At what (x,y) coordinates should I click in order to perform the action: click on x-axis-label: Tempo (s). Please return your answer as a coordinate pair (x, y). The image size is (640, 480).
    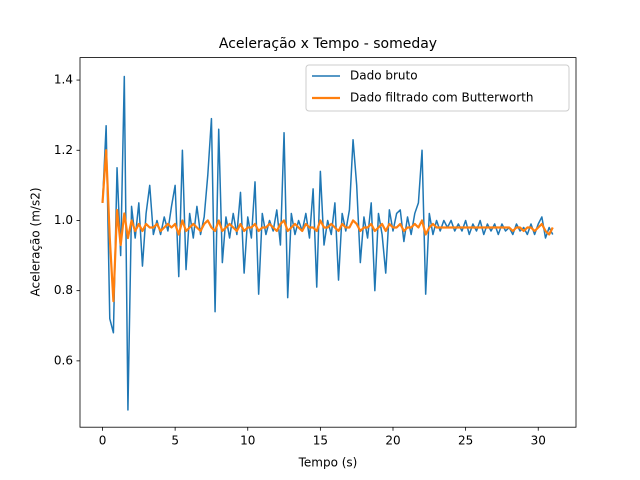
    Looking at the image, I should click on (328, 463).